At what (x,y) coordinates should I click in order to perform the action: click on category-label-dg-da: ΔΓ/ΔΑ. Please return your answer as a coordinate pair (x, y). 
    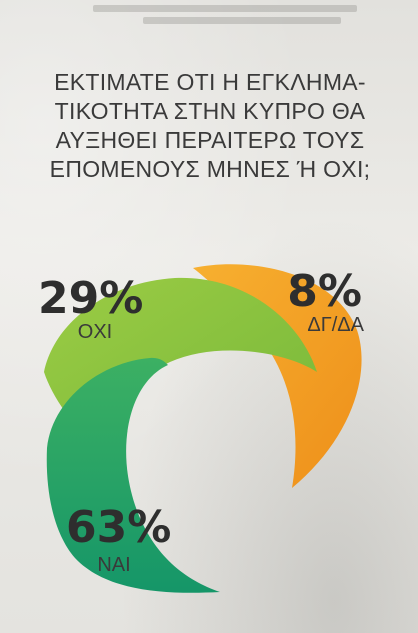
    Looking at the image, I should click on (335, 325).